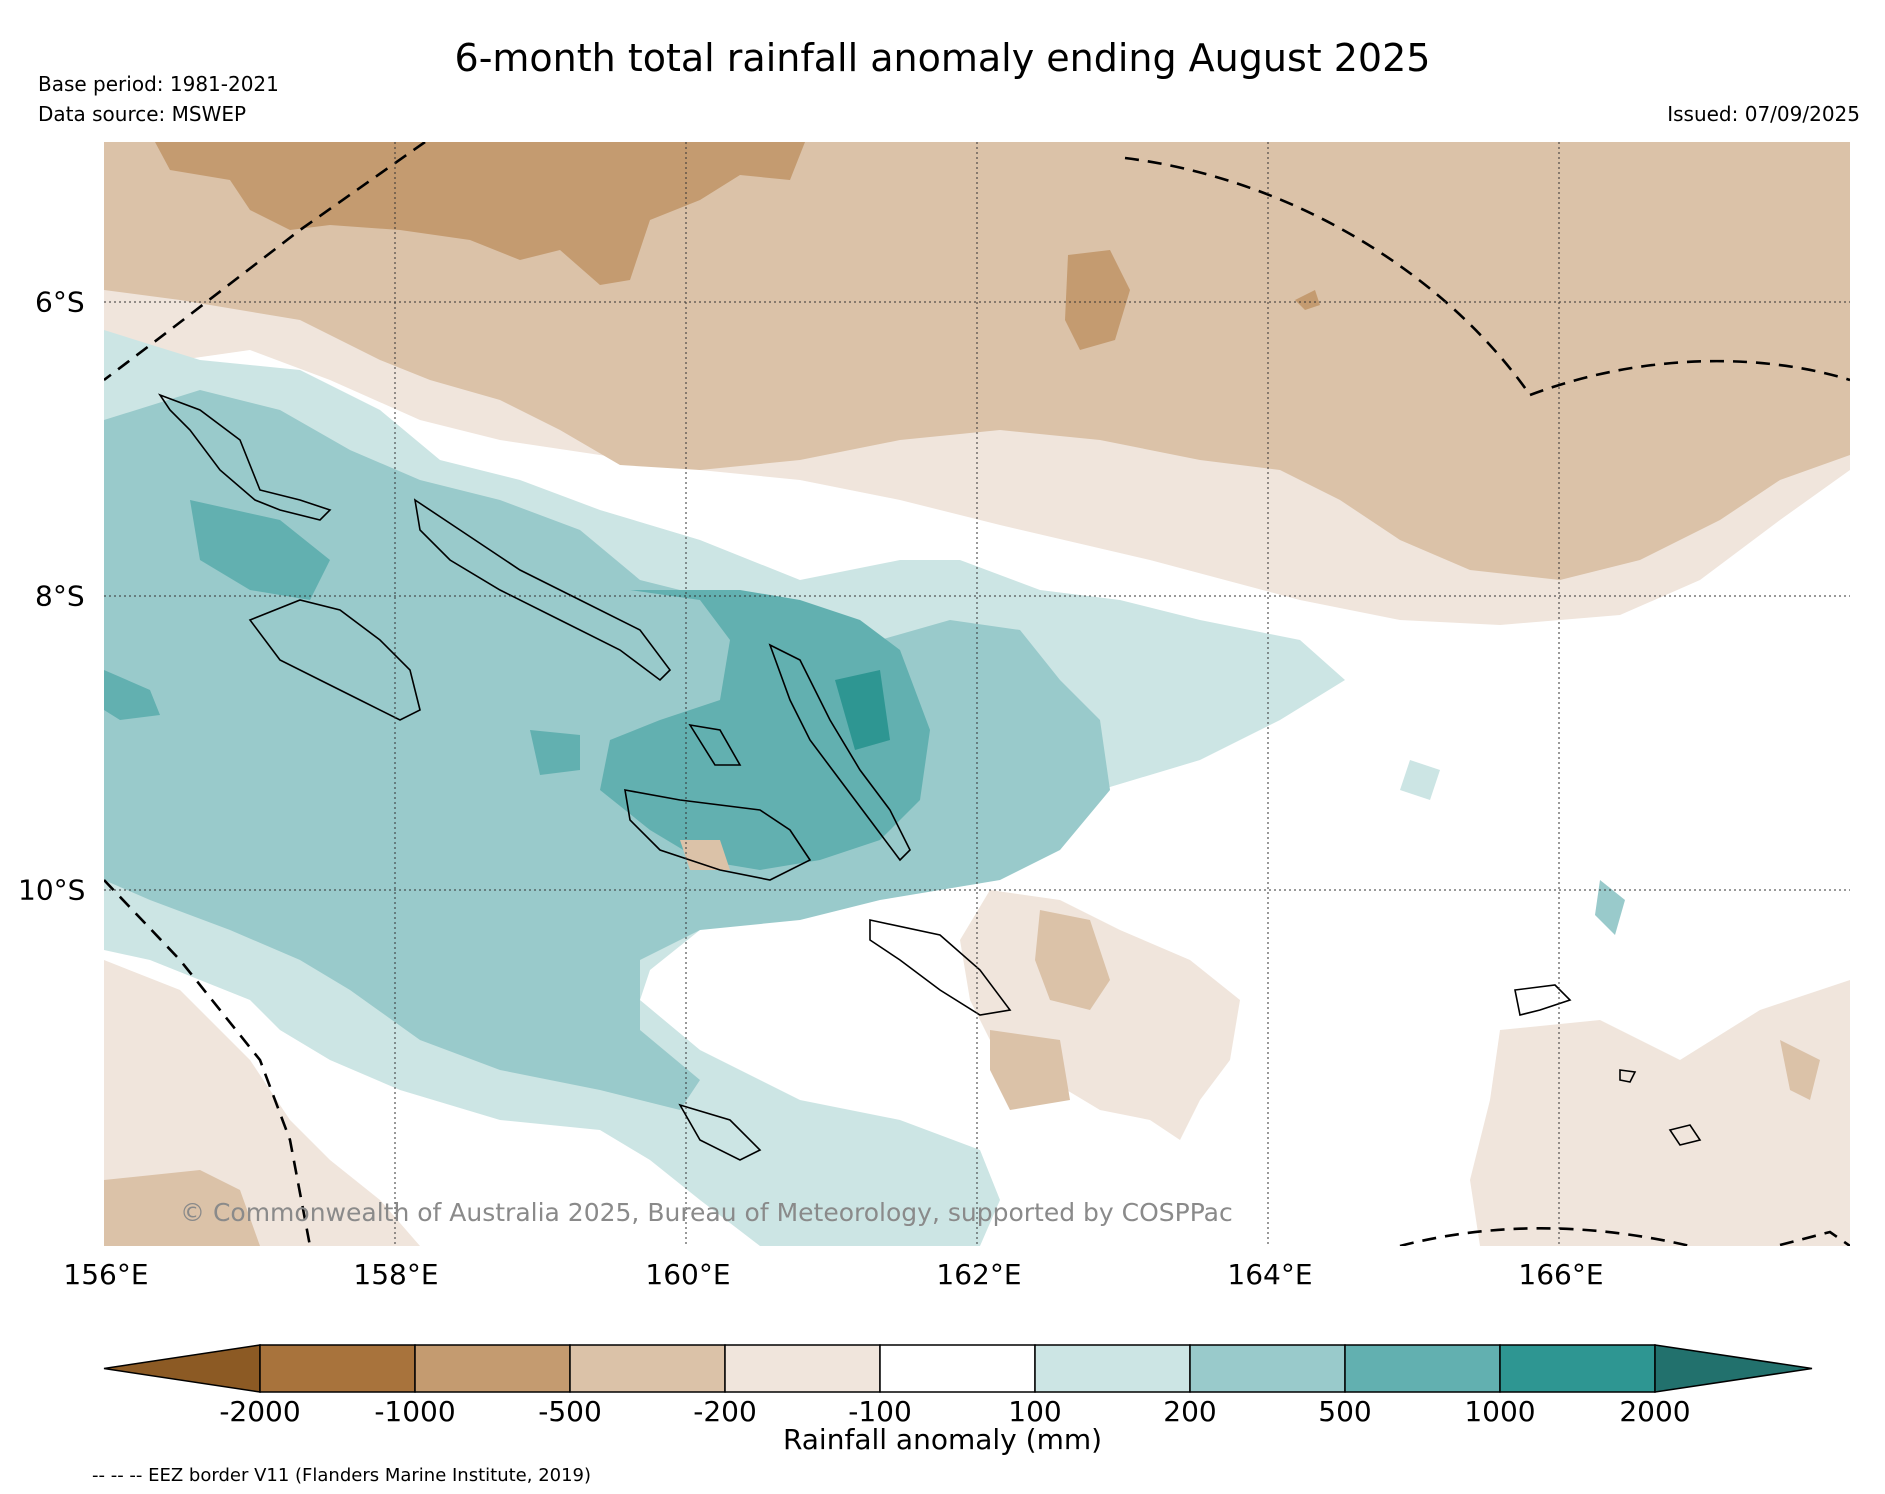 The height and width of the screenshot is (1494, 1885). What do you see at coordinates (1763, 114) in the screenshot?
I see `issued-date: Issued: 07/09/2025` at bounding box center [1763, 114].